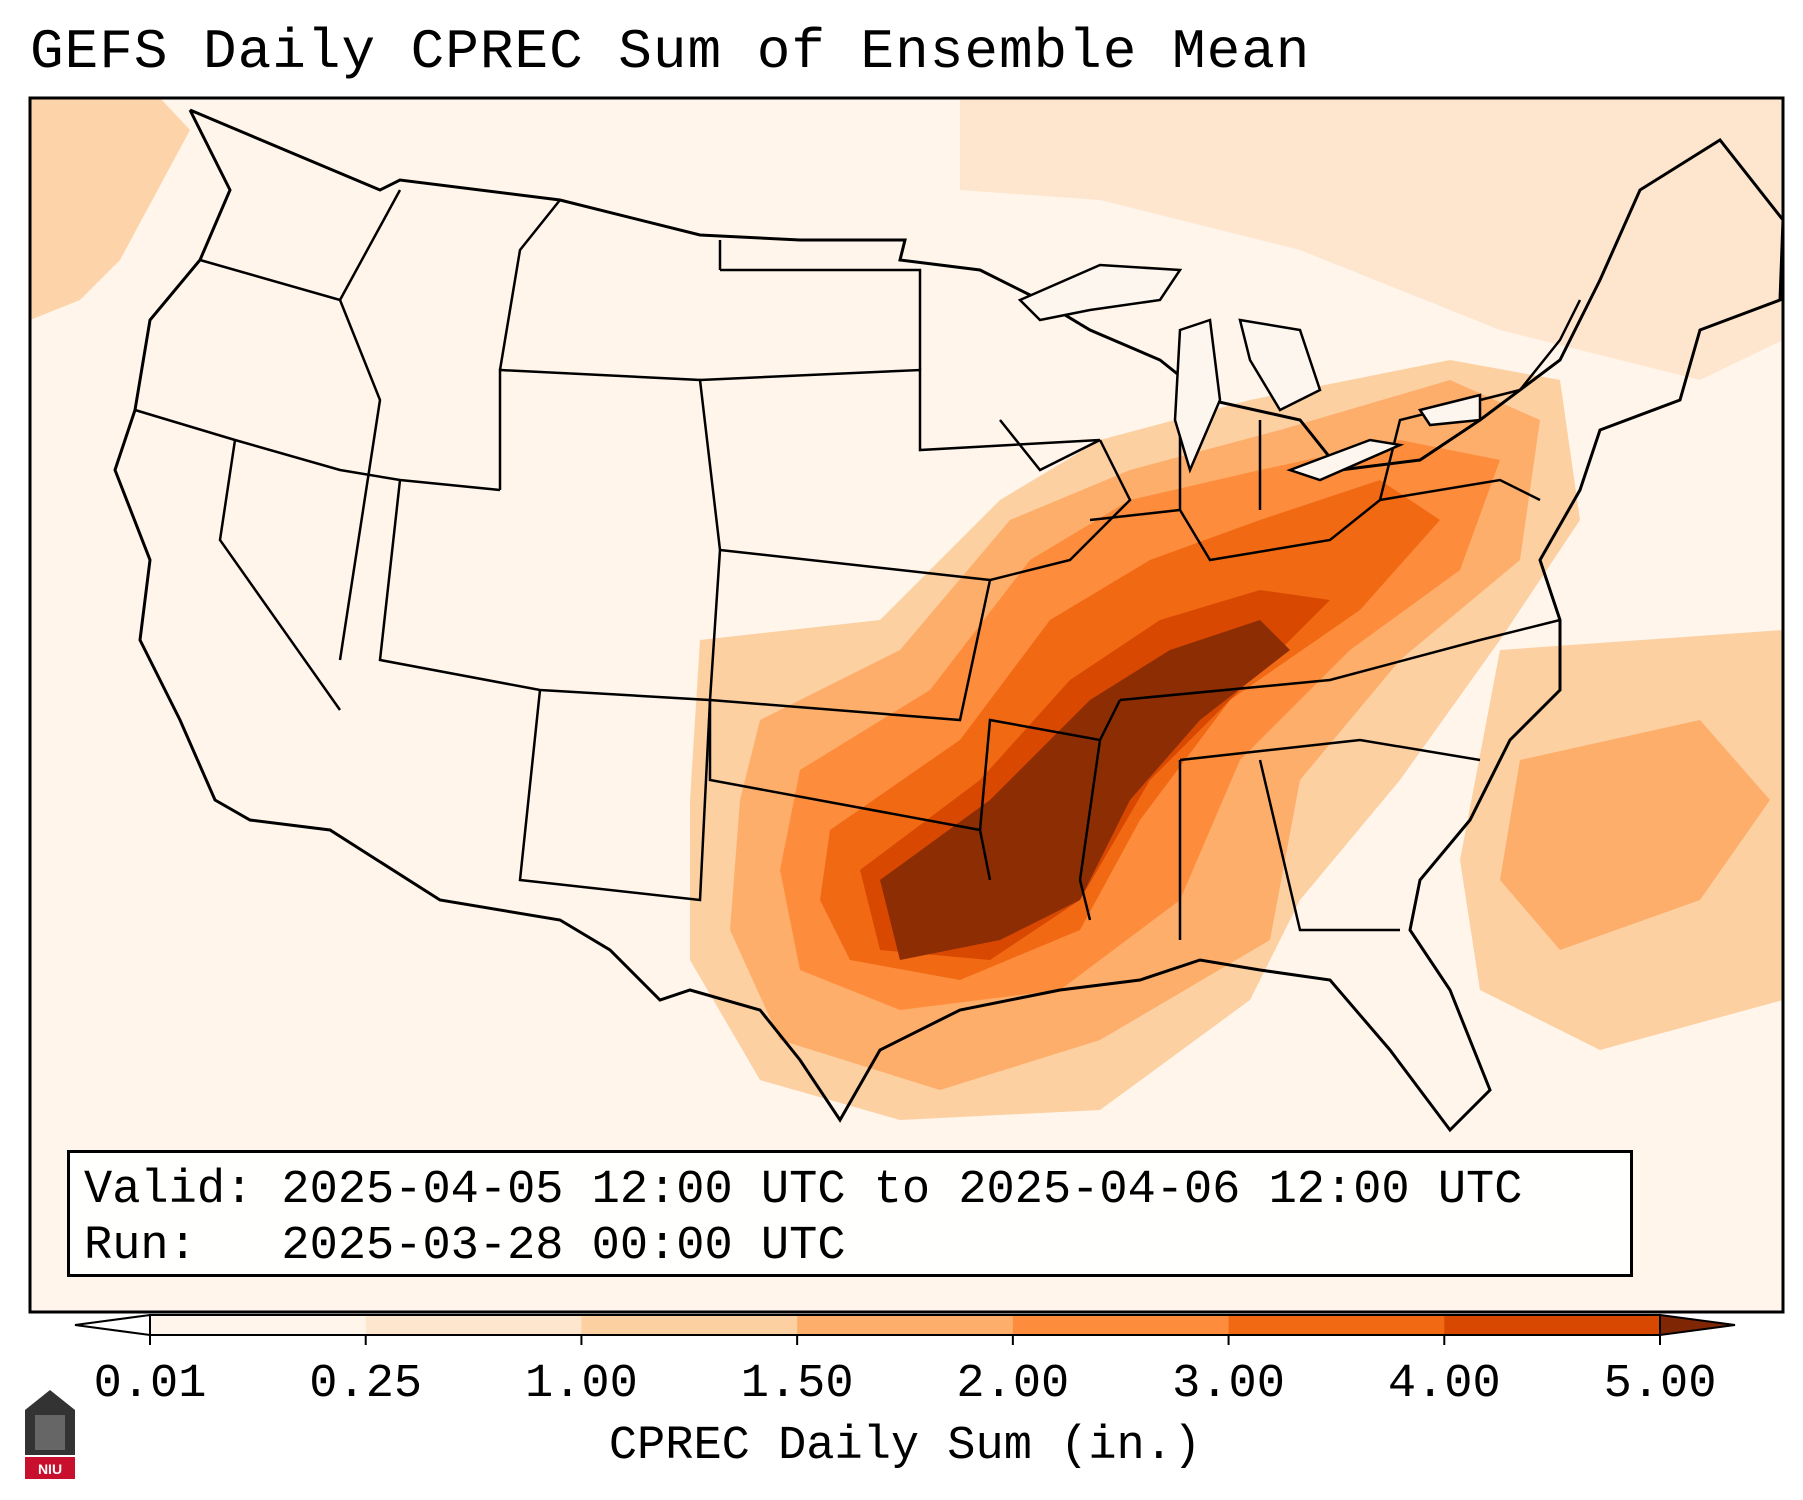 Image resolution: width=1803 pixels, height=1500 pixels. I want to click on lake-huron, so click(1280, 365).